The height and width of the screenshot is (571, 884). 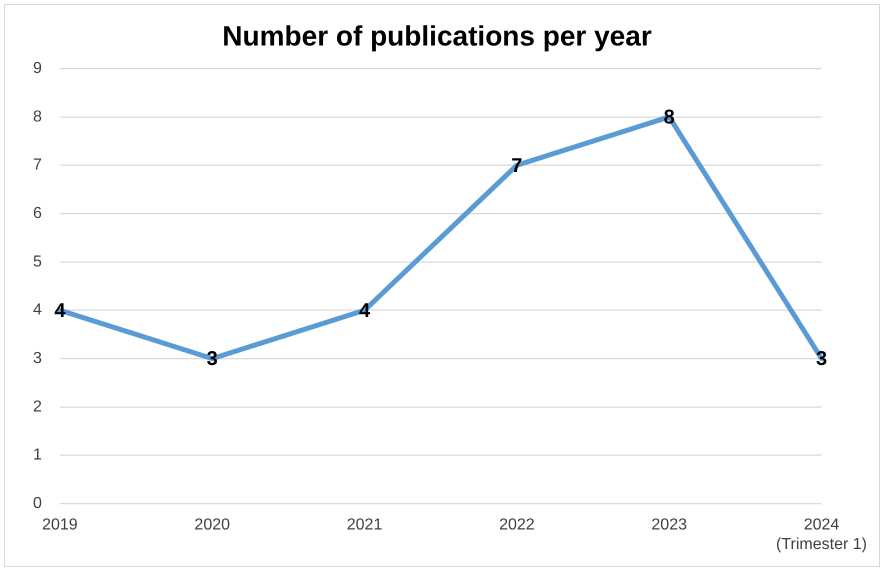 What do you see at coordinates (212, 359) in the screenshot?
I see `data-label: 3` at bounding box center [212, 359].